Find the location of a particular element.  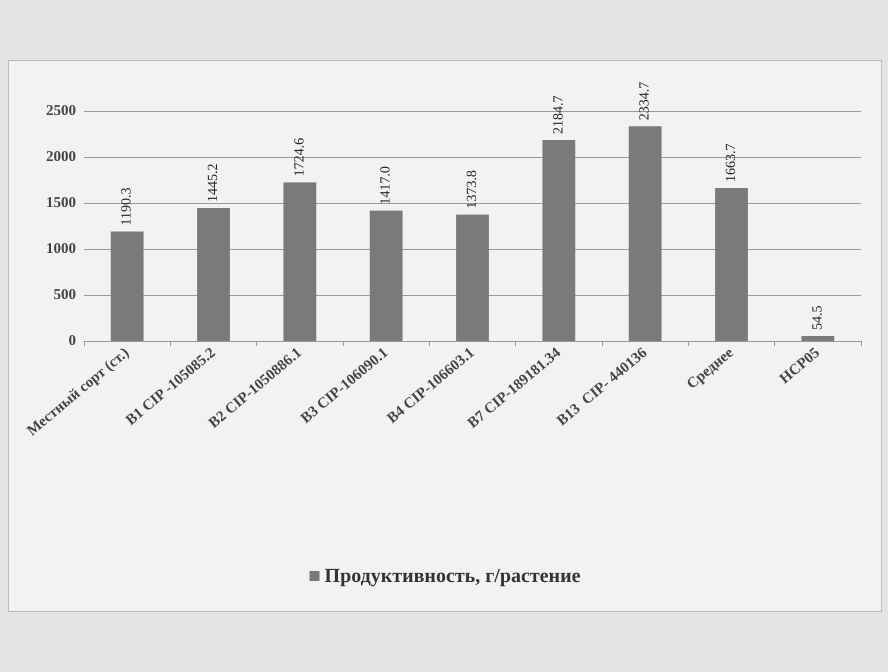

data-label: 1373.8 is located at coordinates (472, 189).